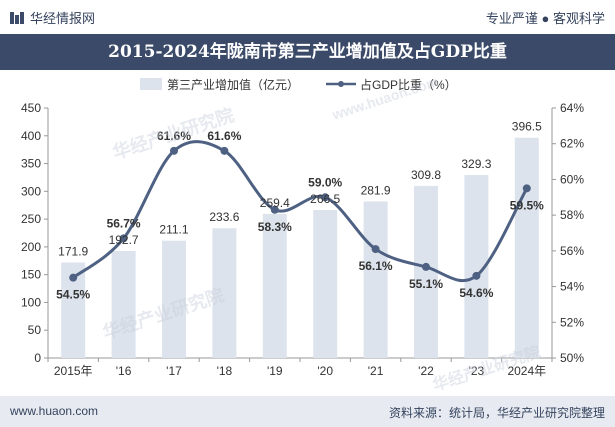  I want to click on line-value-label: 56.1%, so click(376, 266).